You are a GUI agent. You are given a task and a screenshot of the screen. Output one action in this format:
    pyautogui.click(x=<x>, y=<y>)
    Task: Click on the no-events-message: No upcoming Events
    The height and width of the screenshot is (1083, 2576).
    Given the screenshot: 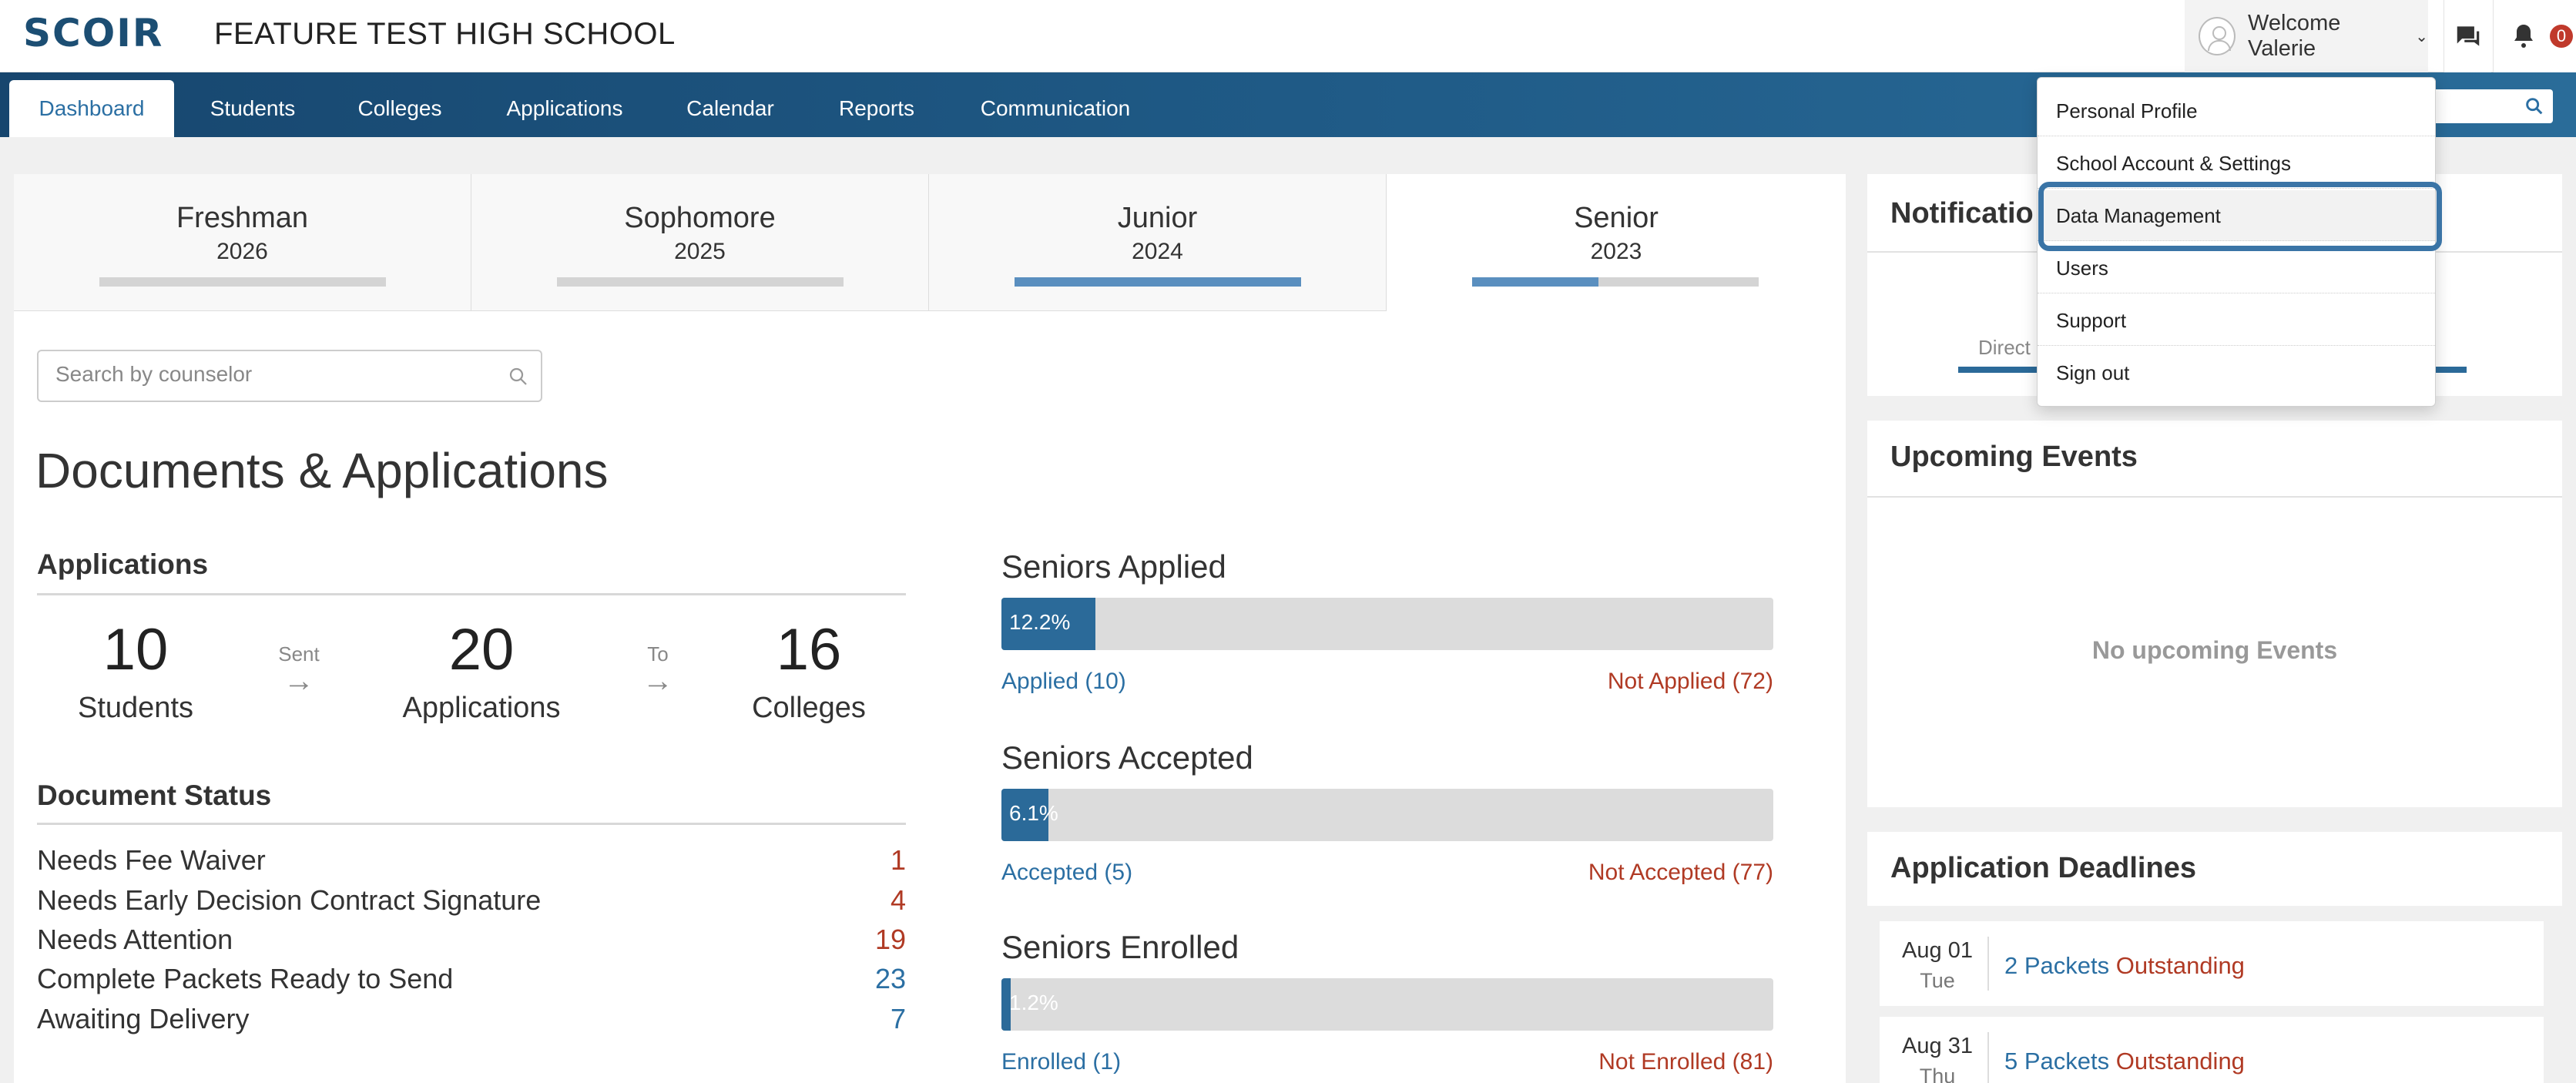 What is the action you would take?
    pyautogui.click(x=2214, y=650)
    